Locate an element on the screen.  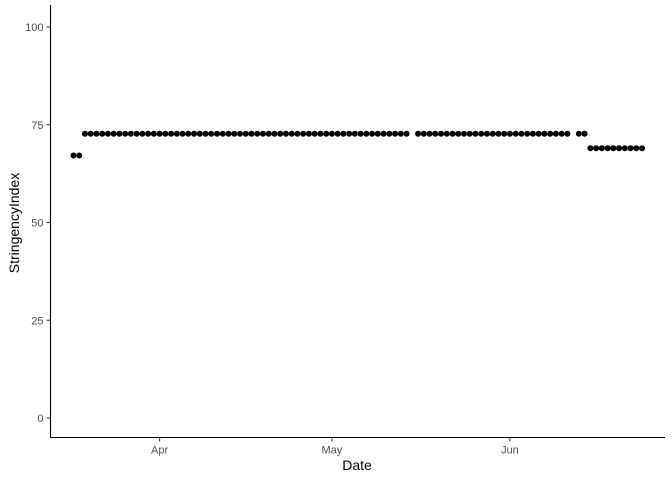
y-tick-label: 50 is located at coordinates (37, 224).